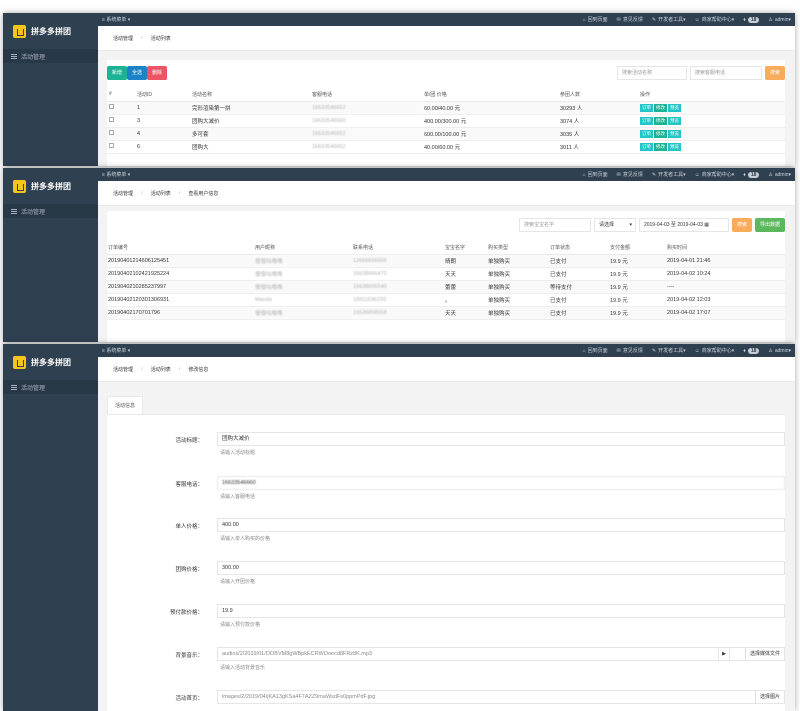 This screenshot has height=711, width=800. I want to click on breadcrumb-item: 修改信息, so click(198, 369).